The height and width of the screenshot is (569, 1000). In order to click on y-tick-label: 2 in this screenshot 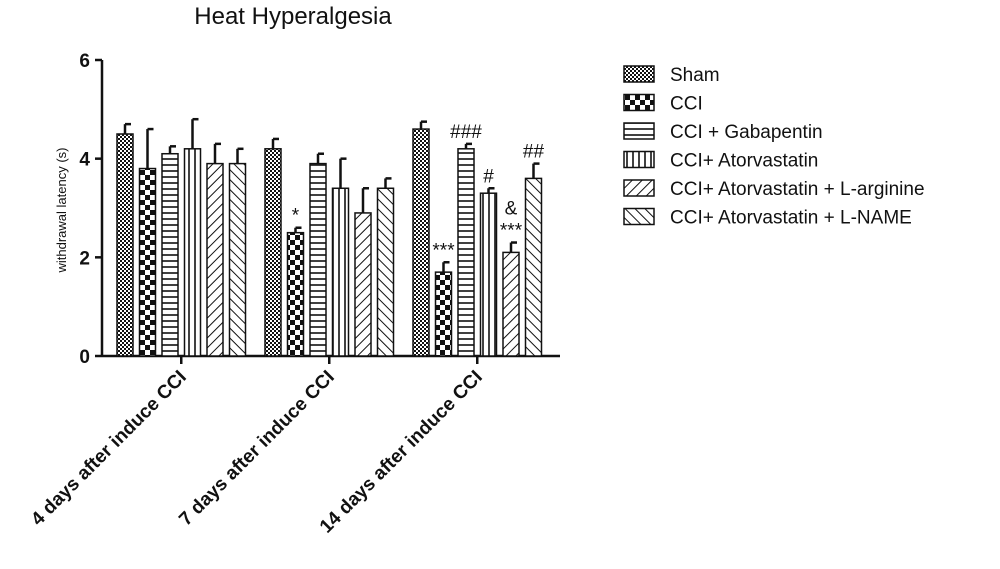, I will do `click(84, 258)`.